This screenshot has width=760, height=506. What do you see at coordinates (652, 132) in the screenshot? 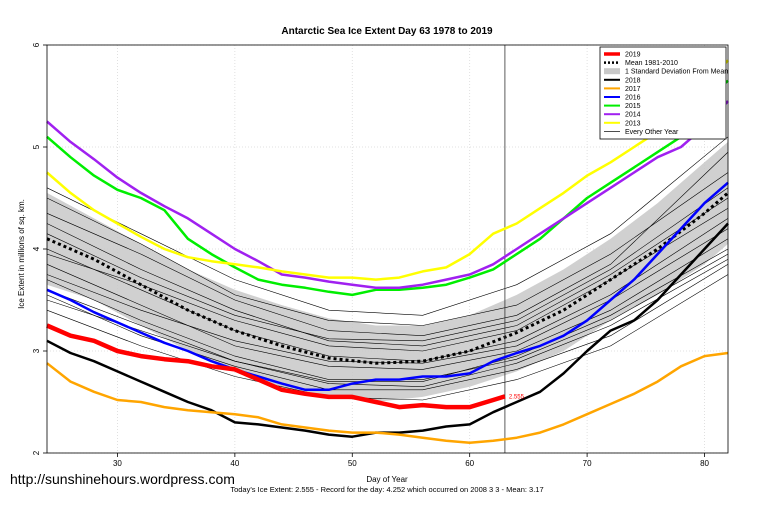
I see `legend-label: Every Other Year` at bounding box center [652, 132].